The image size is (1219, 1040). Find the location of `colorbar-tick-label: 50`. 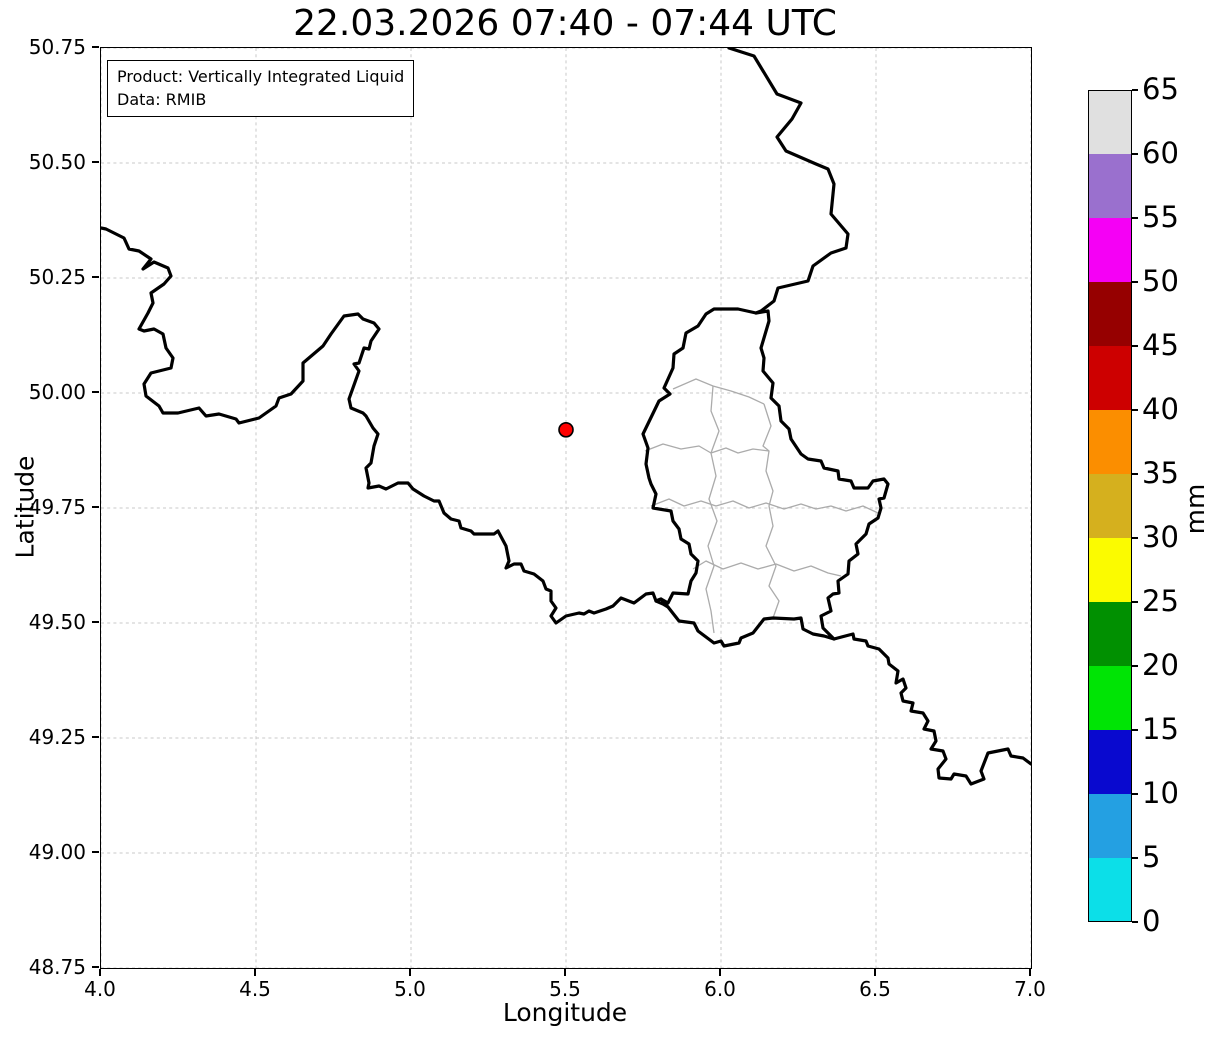

colorbar-tick-label: 50 is located at coordinates (1160, 281).